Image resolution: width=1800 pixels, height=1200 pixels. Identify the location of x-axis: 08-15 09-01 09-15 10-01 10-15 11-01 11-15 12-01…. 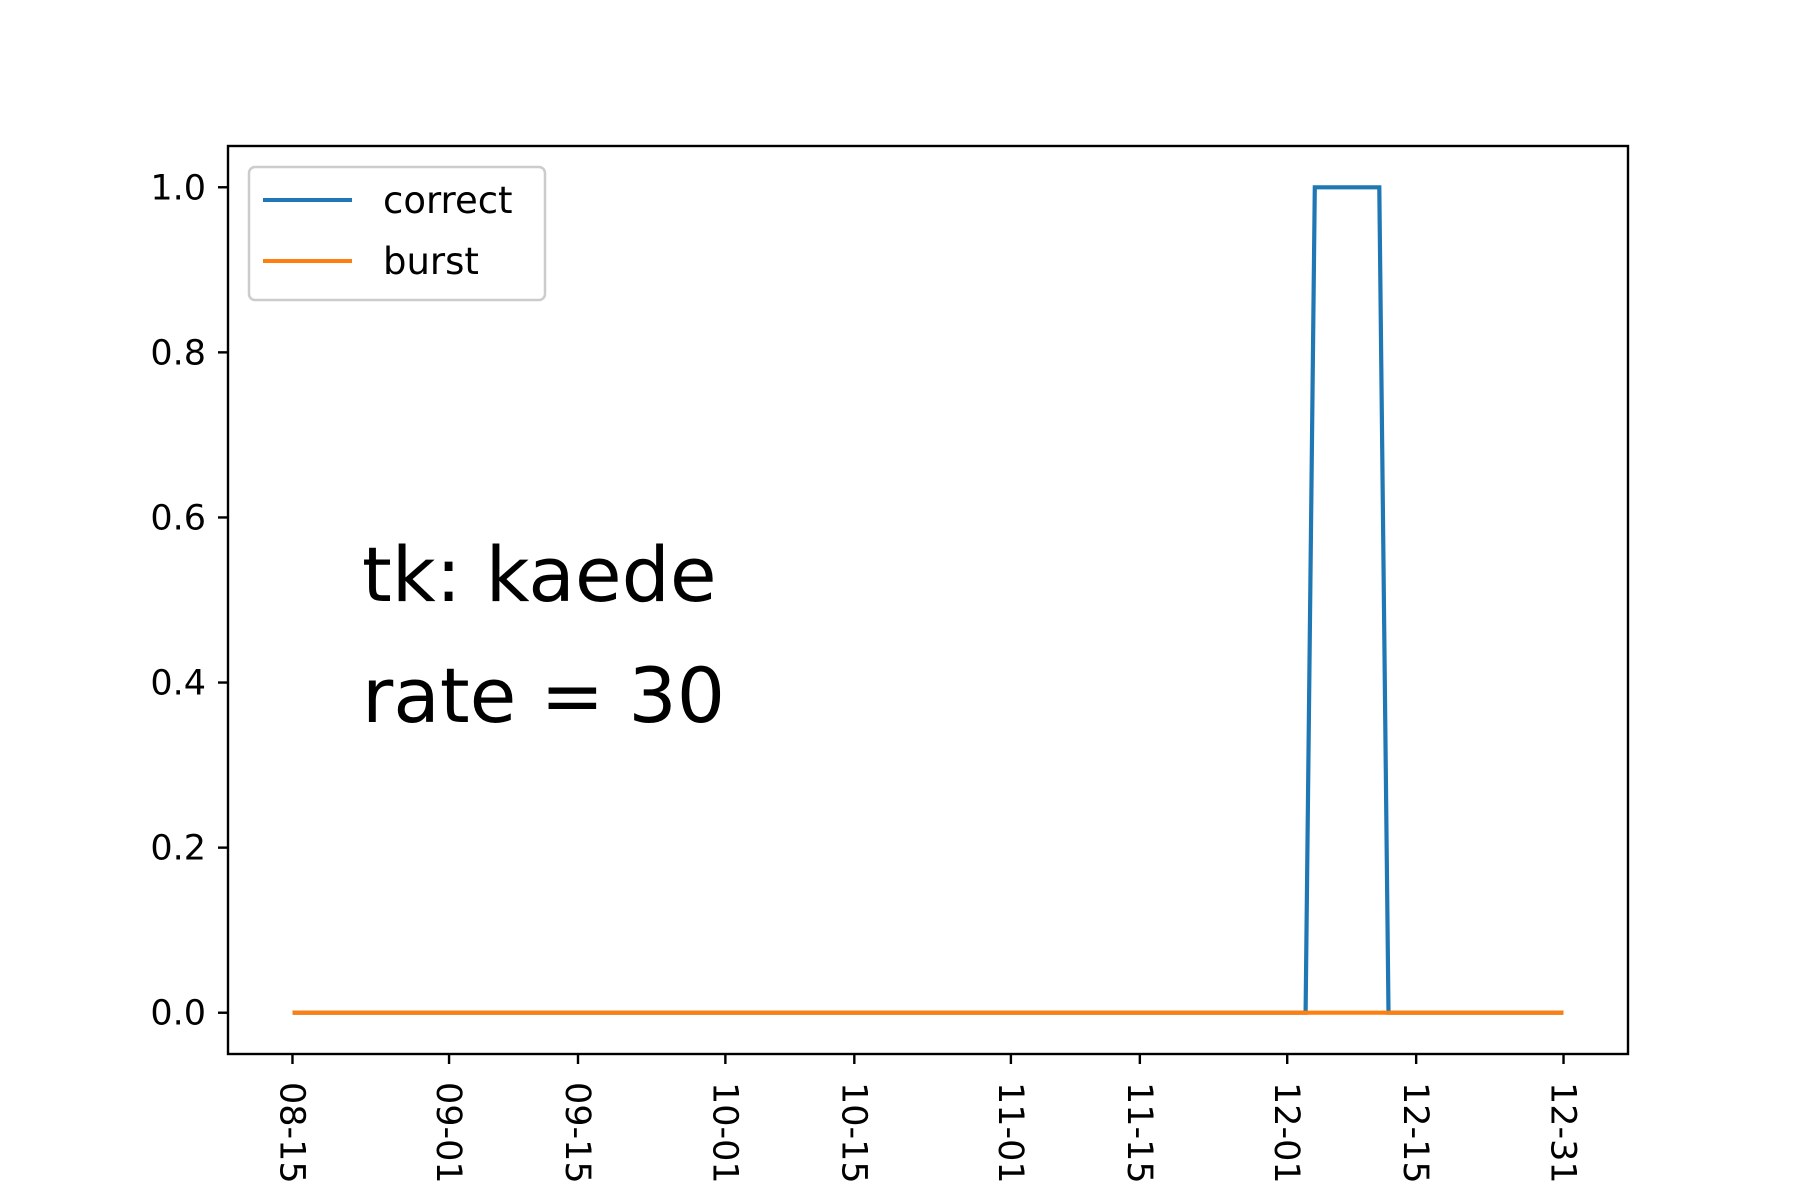
(927, 1119).